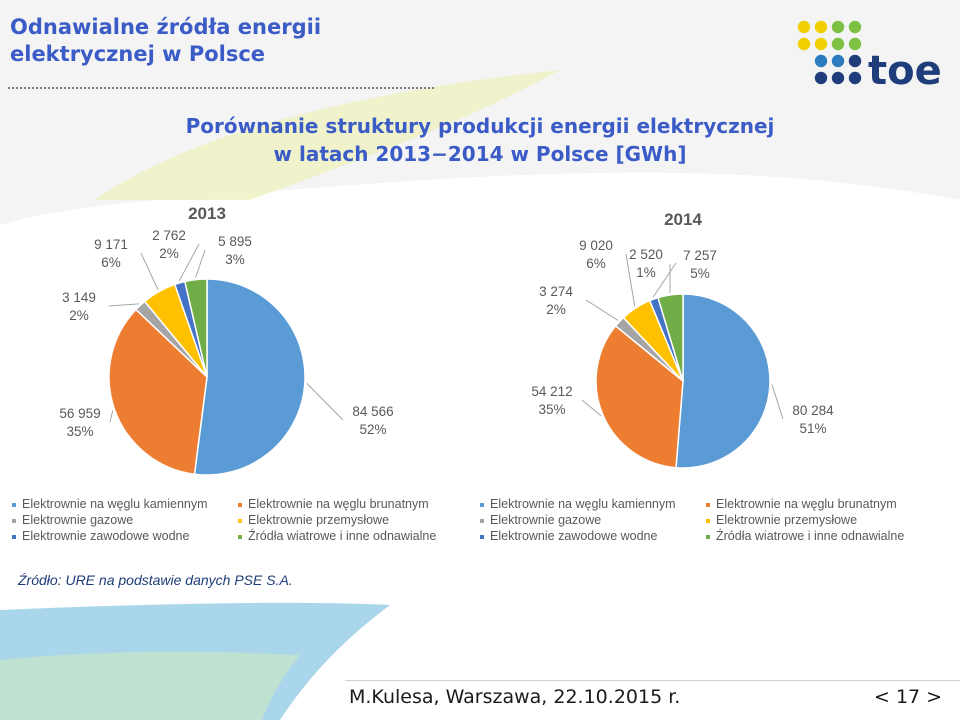 The image size is (960, 720). Describe the element at coordinates (905, 70) in the screenshot. I see `logo-text: toe` at that location.